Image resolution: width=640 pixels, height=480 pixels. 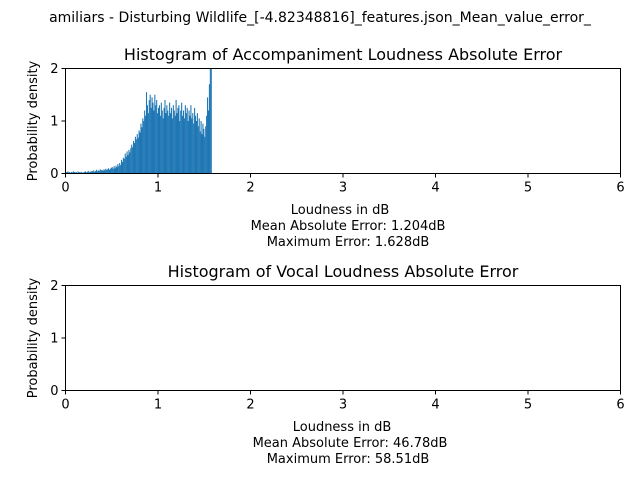 I want to click on y-tick-label: 0, so click(x=54, y=174).